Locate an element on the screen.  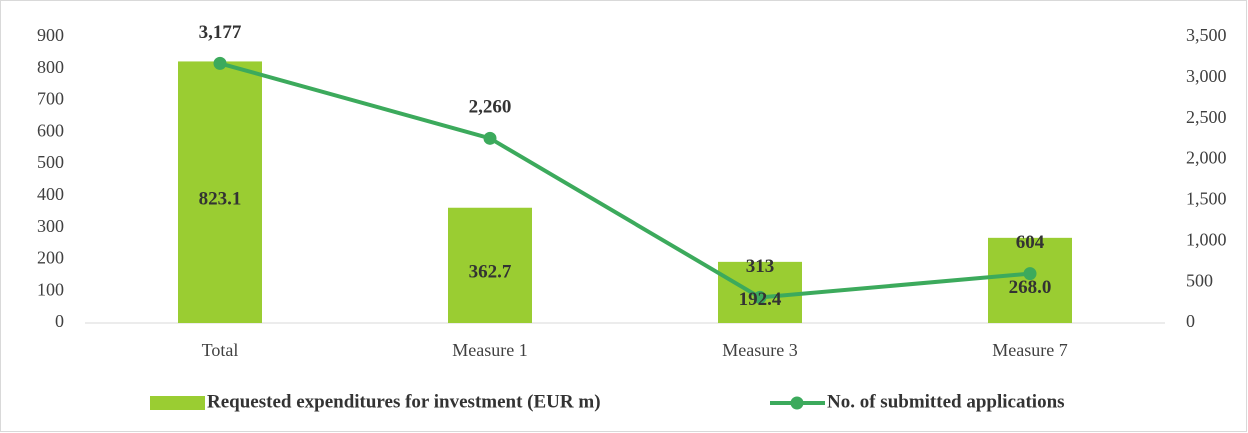
x-tick-label: Measure 3 is located at coordinates (759, 350).